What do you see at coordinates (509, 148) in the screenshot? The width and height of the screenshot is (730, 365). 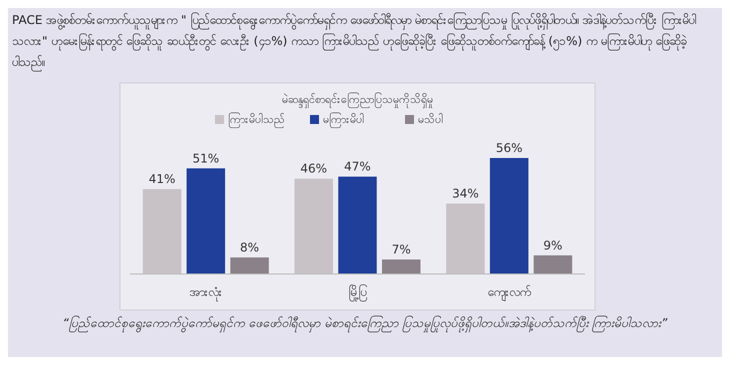 I see `data-label: 56%` at bounding box center [509, 148].